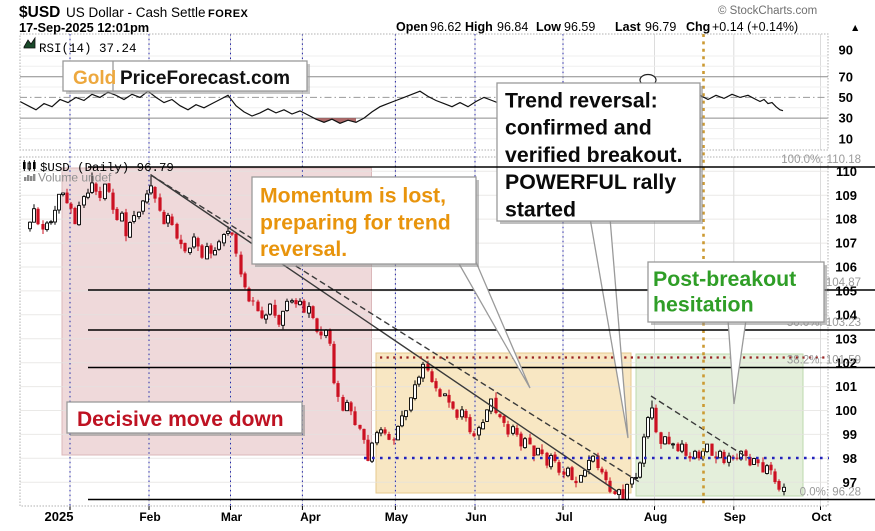 This screenshot has width=875, height=531. Describe the element at coordinates (310, 517) in the screenshot. I see `svg-text: Apr` at that location.